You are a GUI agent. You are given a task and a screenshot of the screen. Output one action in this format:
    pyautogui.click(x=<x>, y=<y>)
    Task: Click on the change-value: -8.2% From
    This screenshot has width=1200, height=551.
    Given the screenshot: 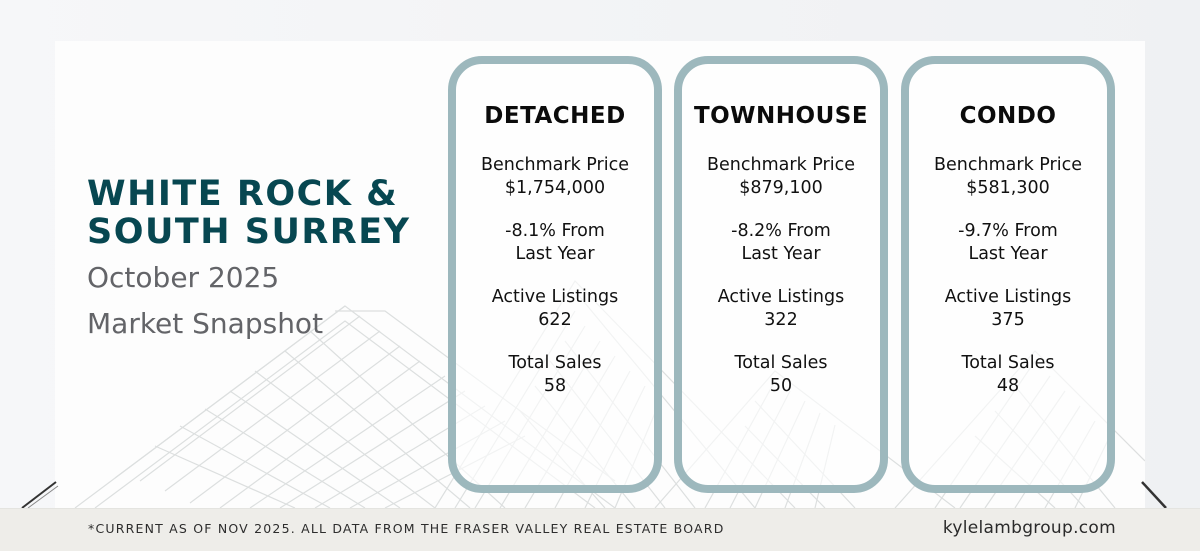 What is the action you would take?
    pyautogui.click(x=781, y=231)
    